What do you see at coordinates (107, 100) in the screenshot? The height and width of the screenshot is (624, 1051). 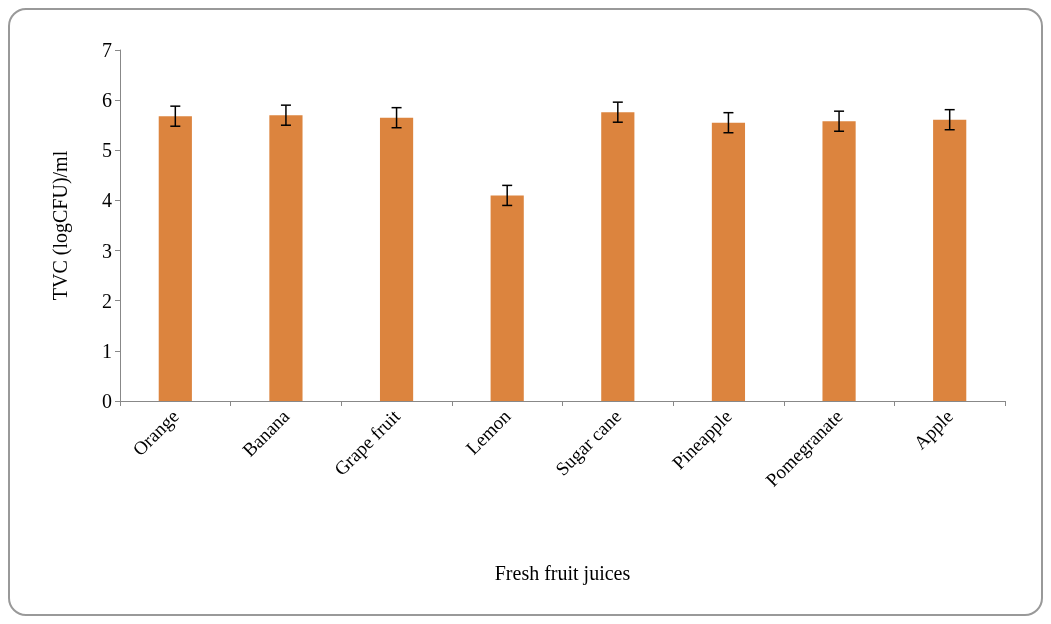 I see `y-tick-label: 6` at bounding box center [107, 100].